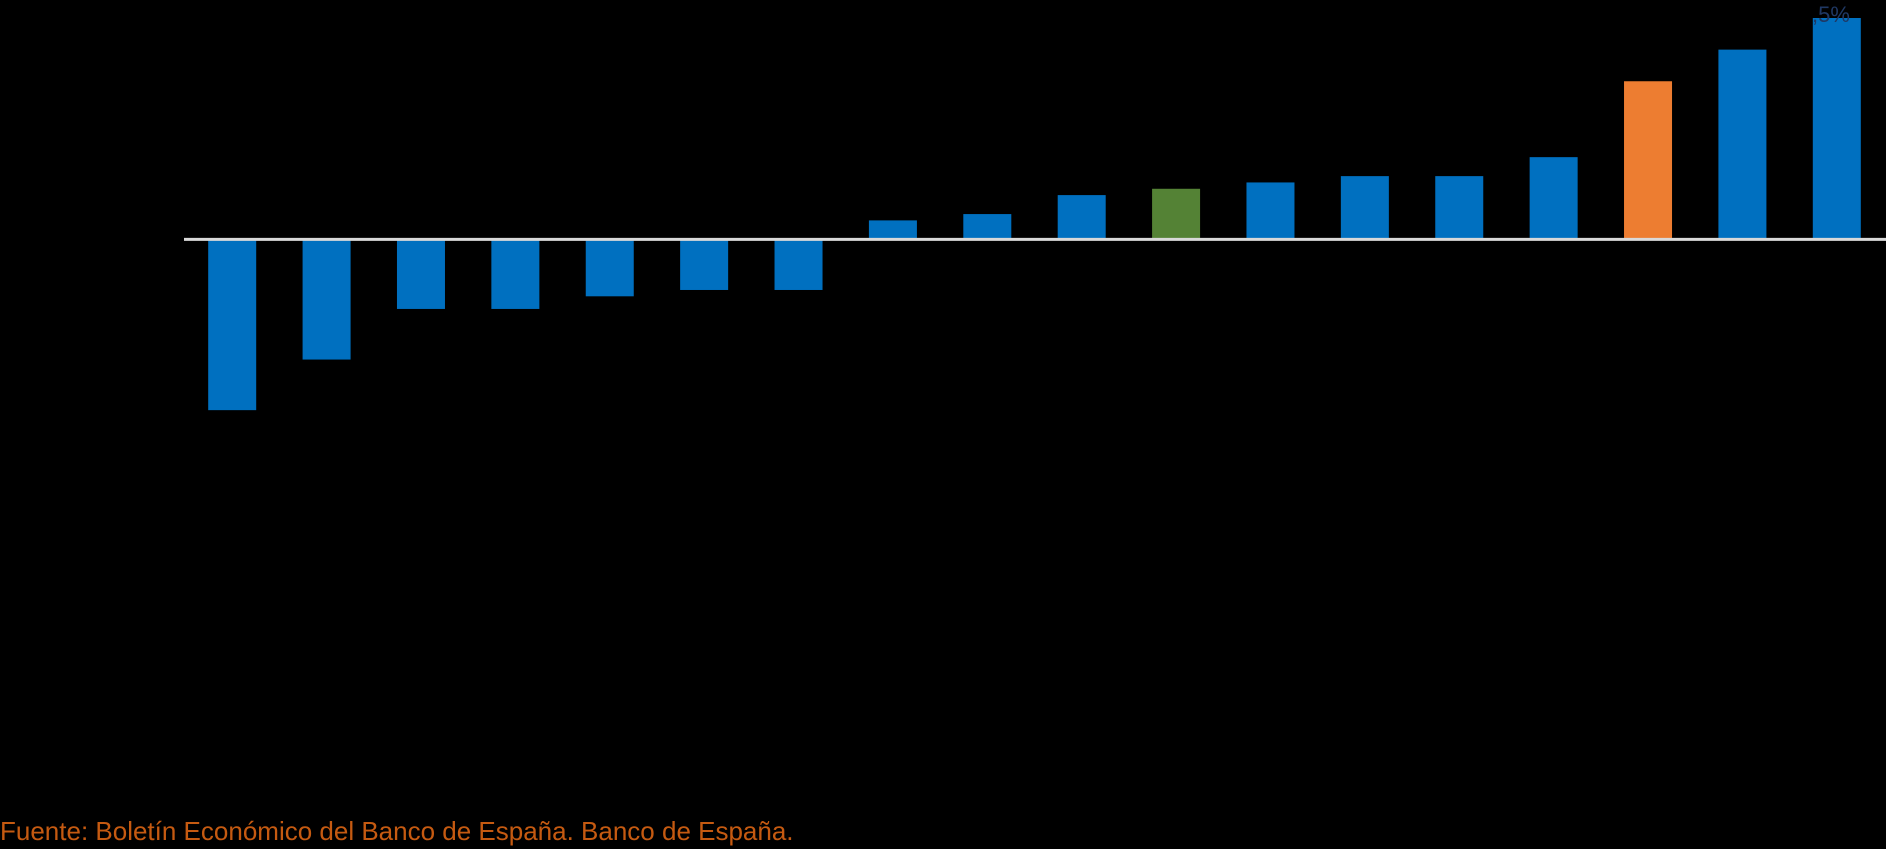 The height and width of the screenshot is (849, 1886). I want to click on annotation: ,5%, so click(1831, 14).